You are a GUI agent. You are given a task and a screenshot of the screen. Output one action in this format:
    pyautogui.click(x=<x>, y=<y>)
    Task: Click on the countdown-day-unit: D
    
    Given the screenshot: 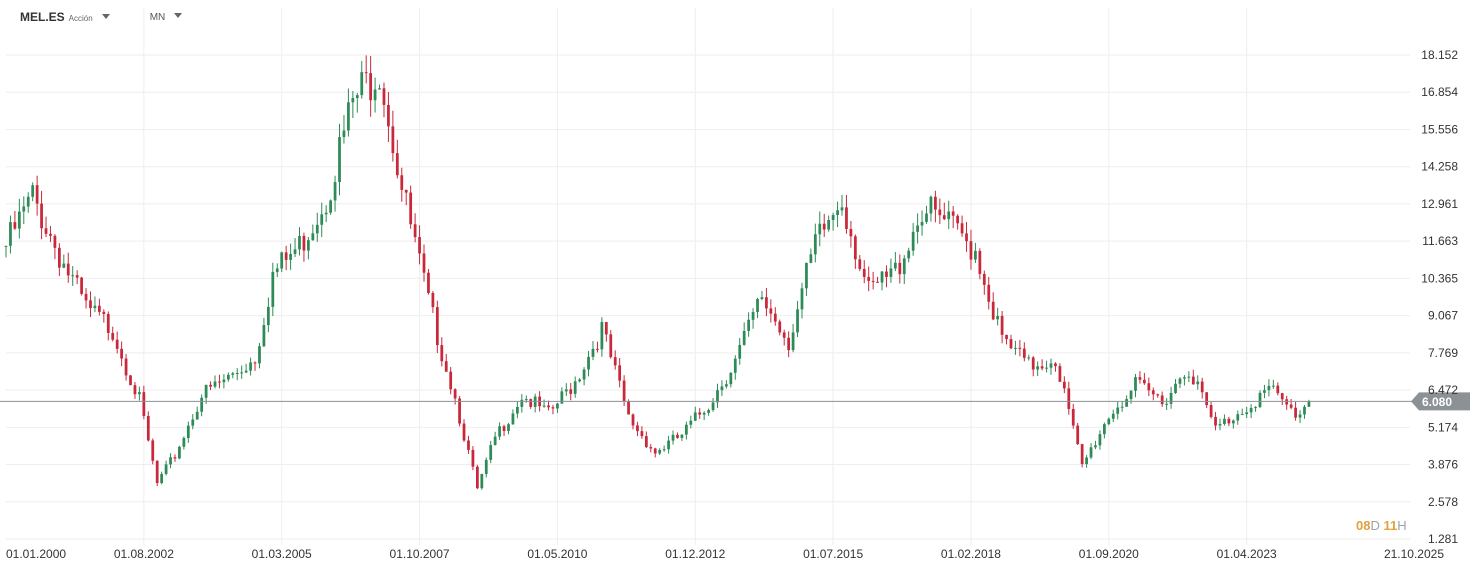 What is the action you would take?
    pyautogui.click(x=1375, y=525)
    